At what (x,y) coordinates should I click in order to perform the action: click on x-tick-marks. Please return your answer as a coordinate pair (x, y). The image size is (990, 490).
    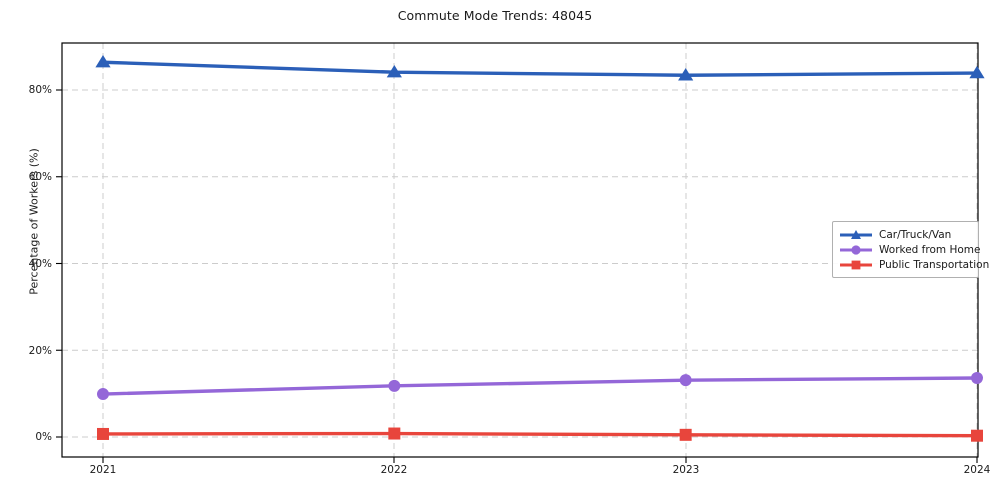
    Looking at the image, I should click on (540, 460).